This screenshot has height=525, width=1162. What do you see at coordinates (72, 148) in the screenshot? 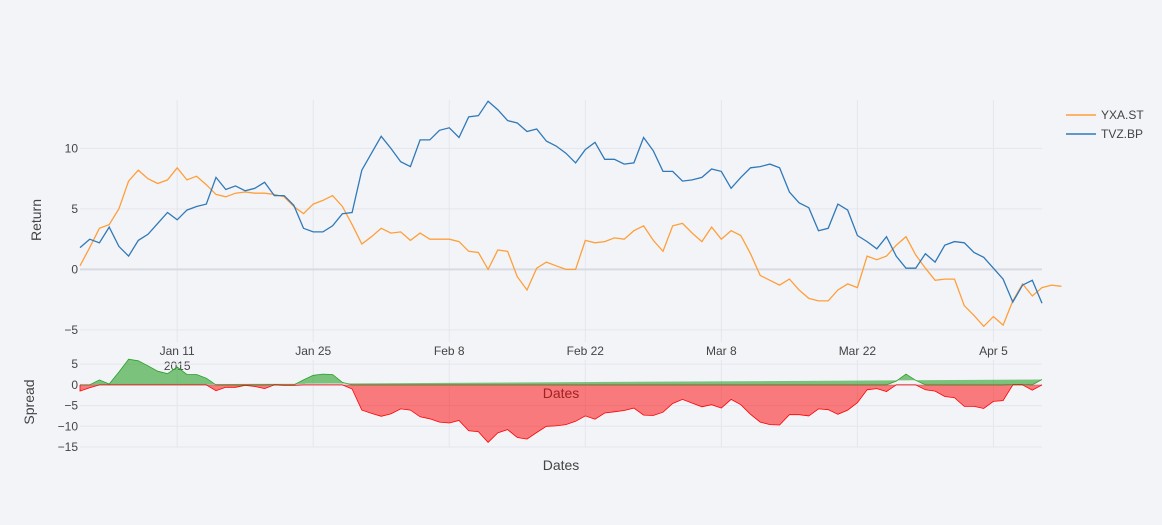
I see `return-y-tick-label: 10` at bounding box center [72, 148].